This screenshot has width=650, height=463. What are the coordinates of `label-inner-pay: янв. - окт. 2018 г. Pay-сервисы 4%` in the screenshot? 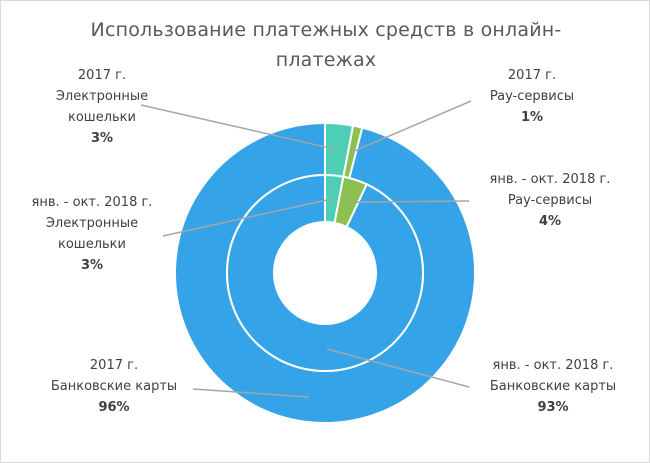 It's located at (550, 200).